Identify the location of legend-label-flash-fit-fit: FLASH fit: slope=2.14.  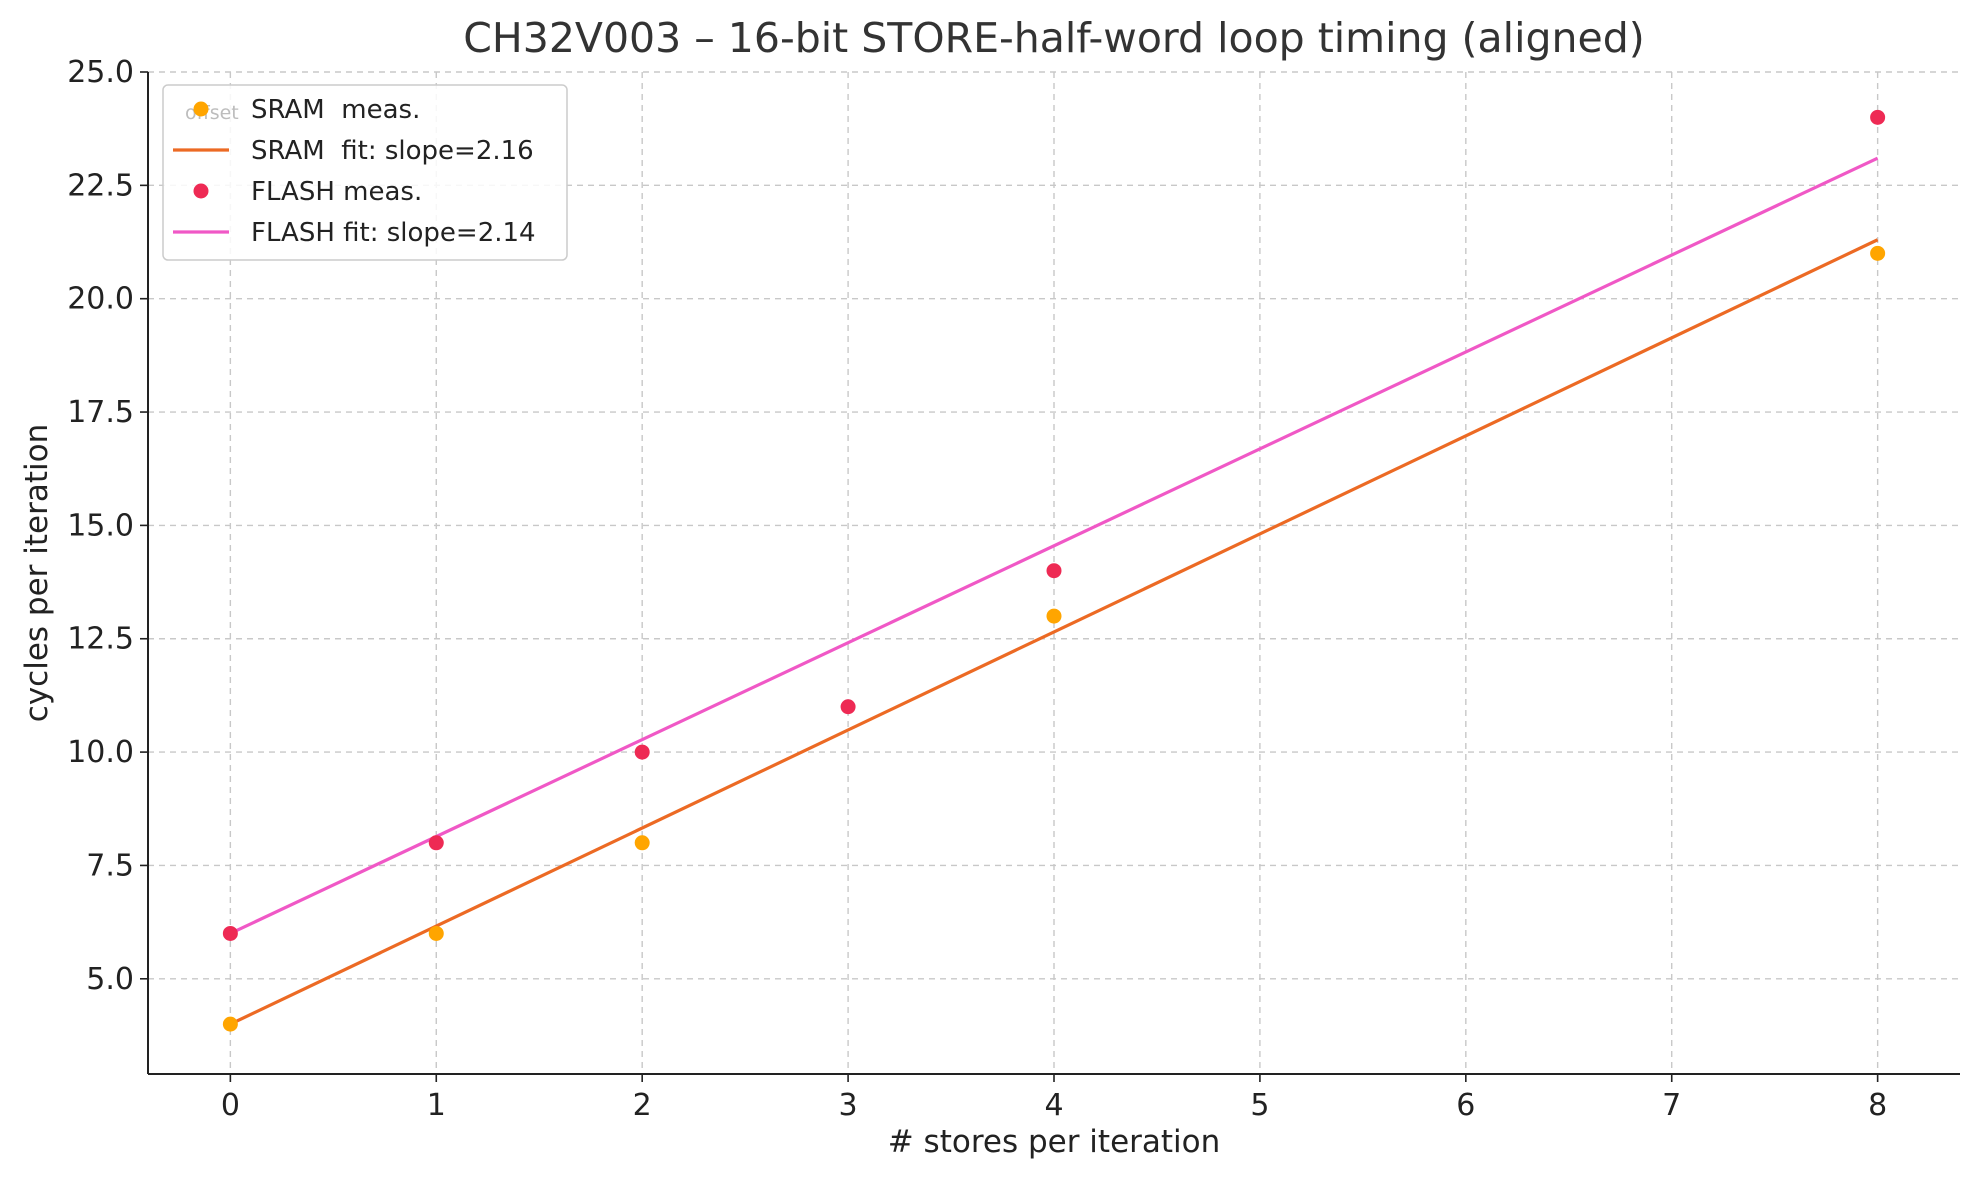
(393, 233).